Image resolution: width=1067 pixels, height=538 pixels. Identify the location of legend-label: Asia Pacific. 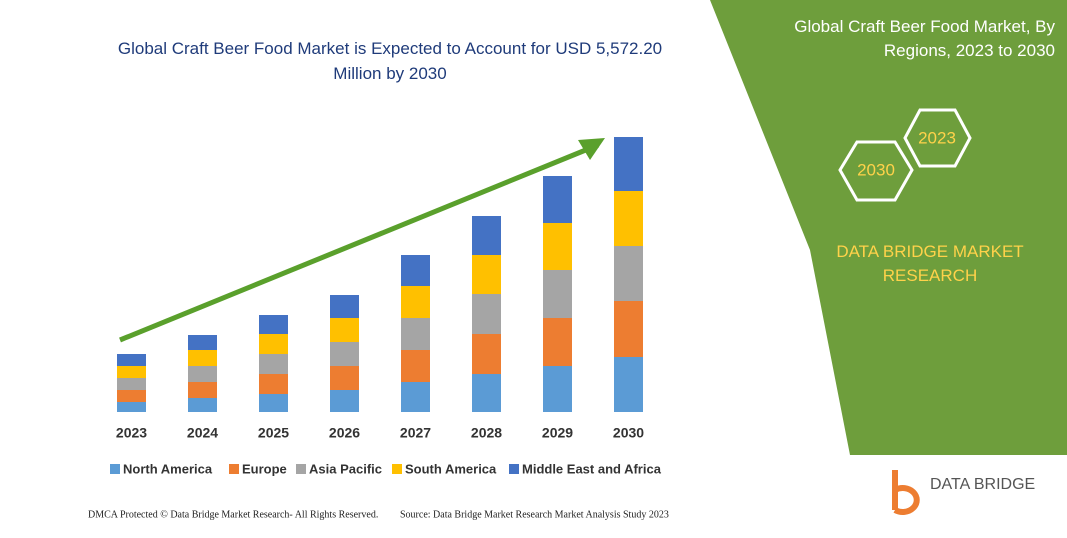
(345, 468).